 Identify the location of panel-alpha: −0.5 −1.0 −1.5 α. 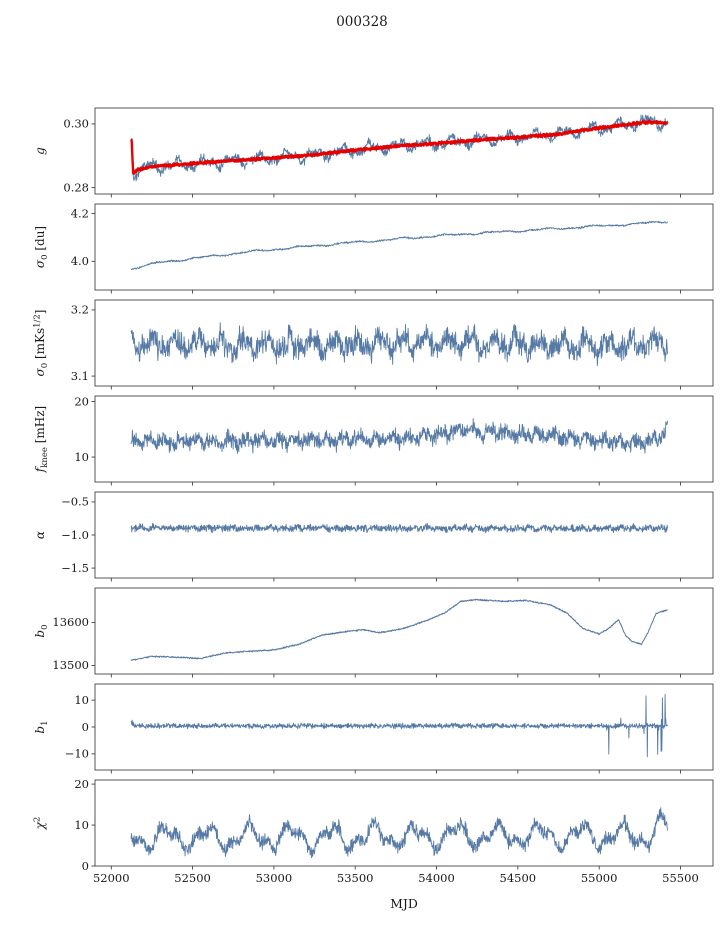
(373, 536).